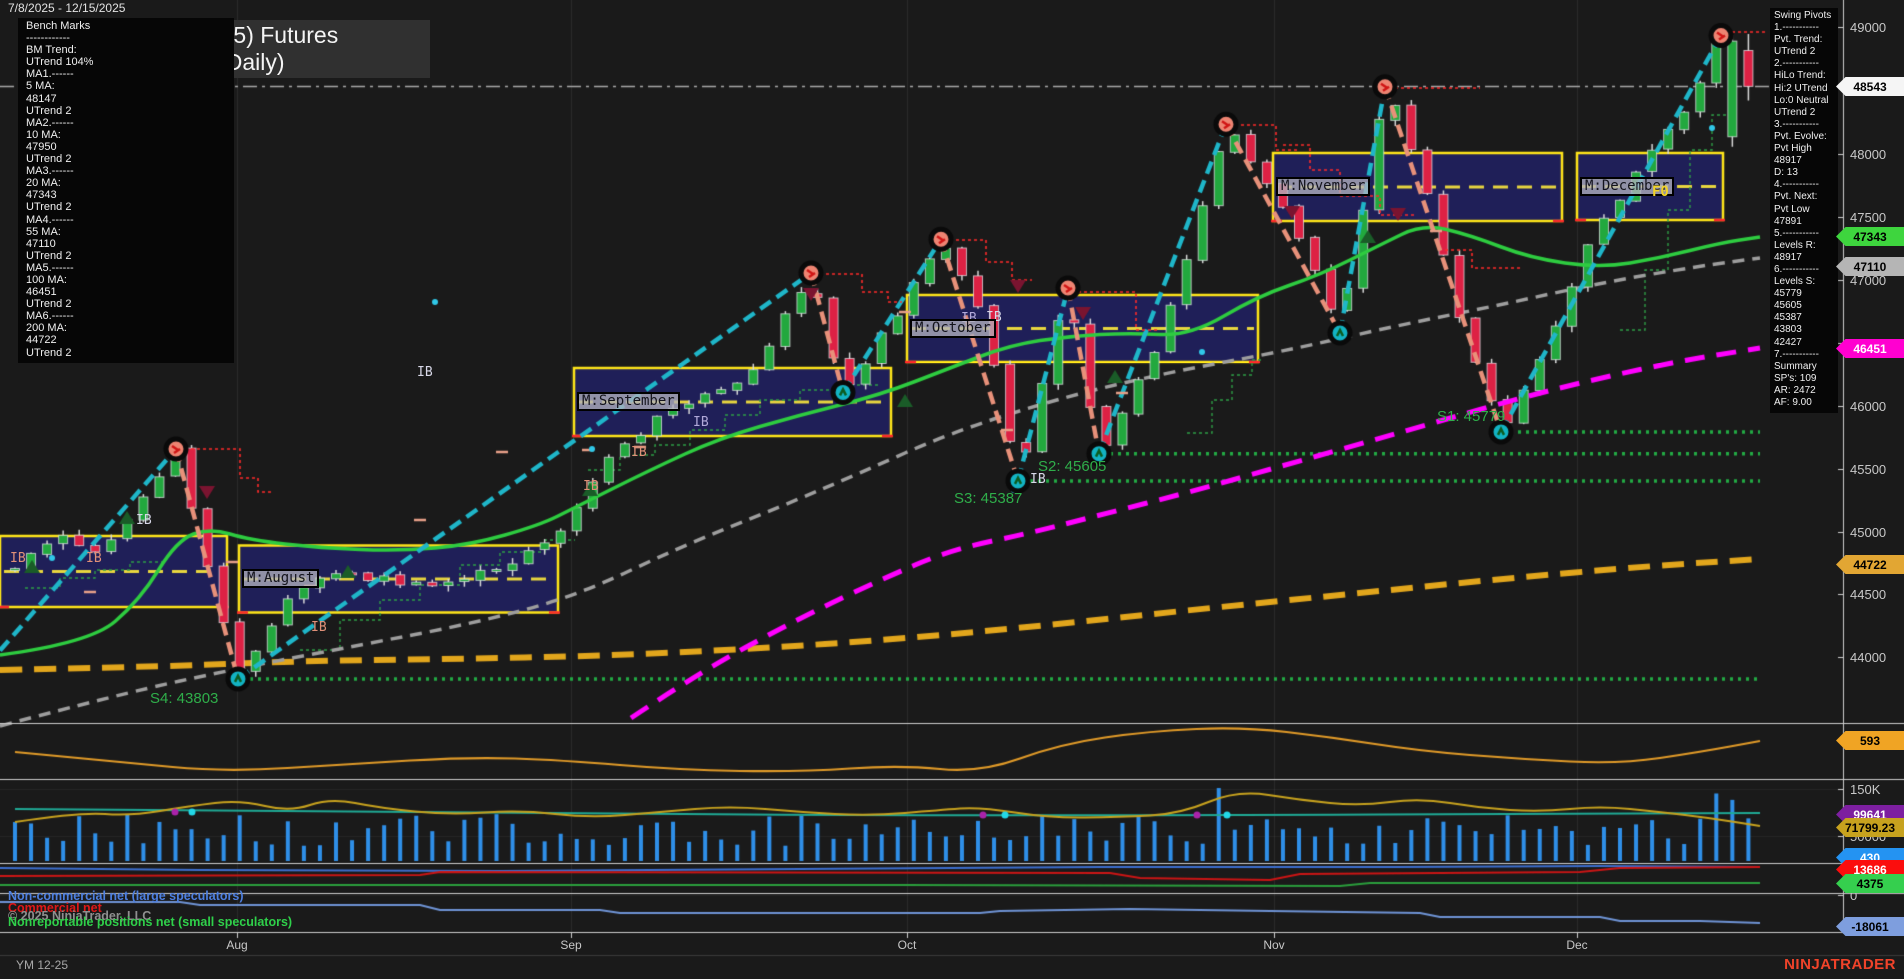 The image size is (1904, 979). I want to click on f0-marker-label: F0, so click(1660, 192).